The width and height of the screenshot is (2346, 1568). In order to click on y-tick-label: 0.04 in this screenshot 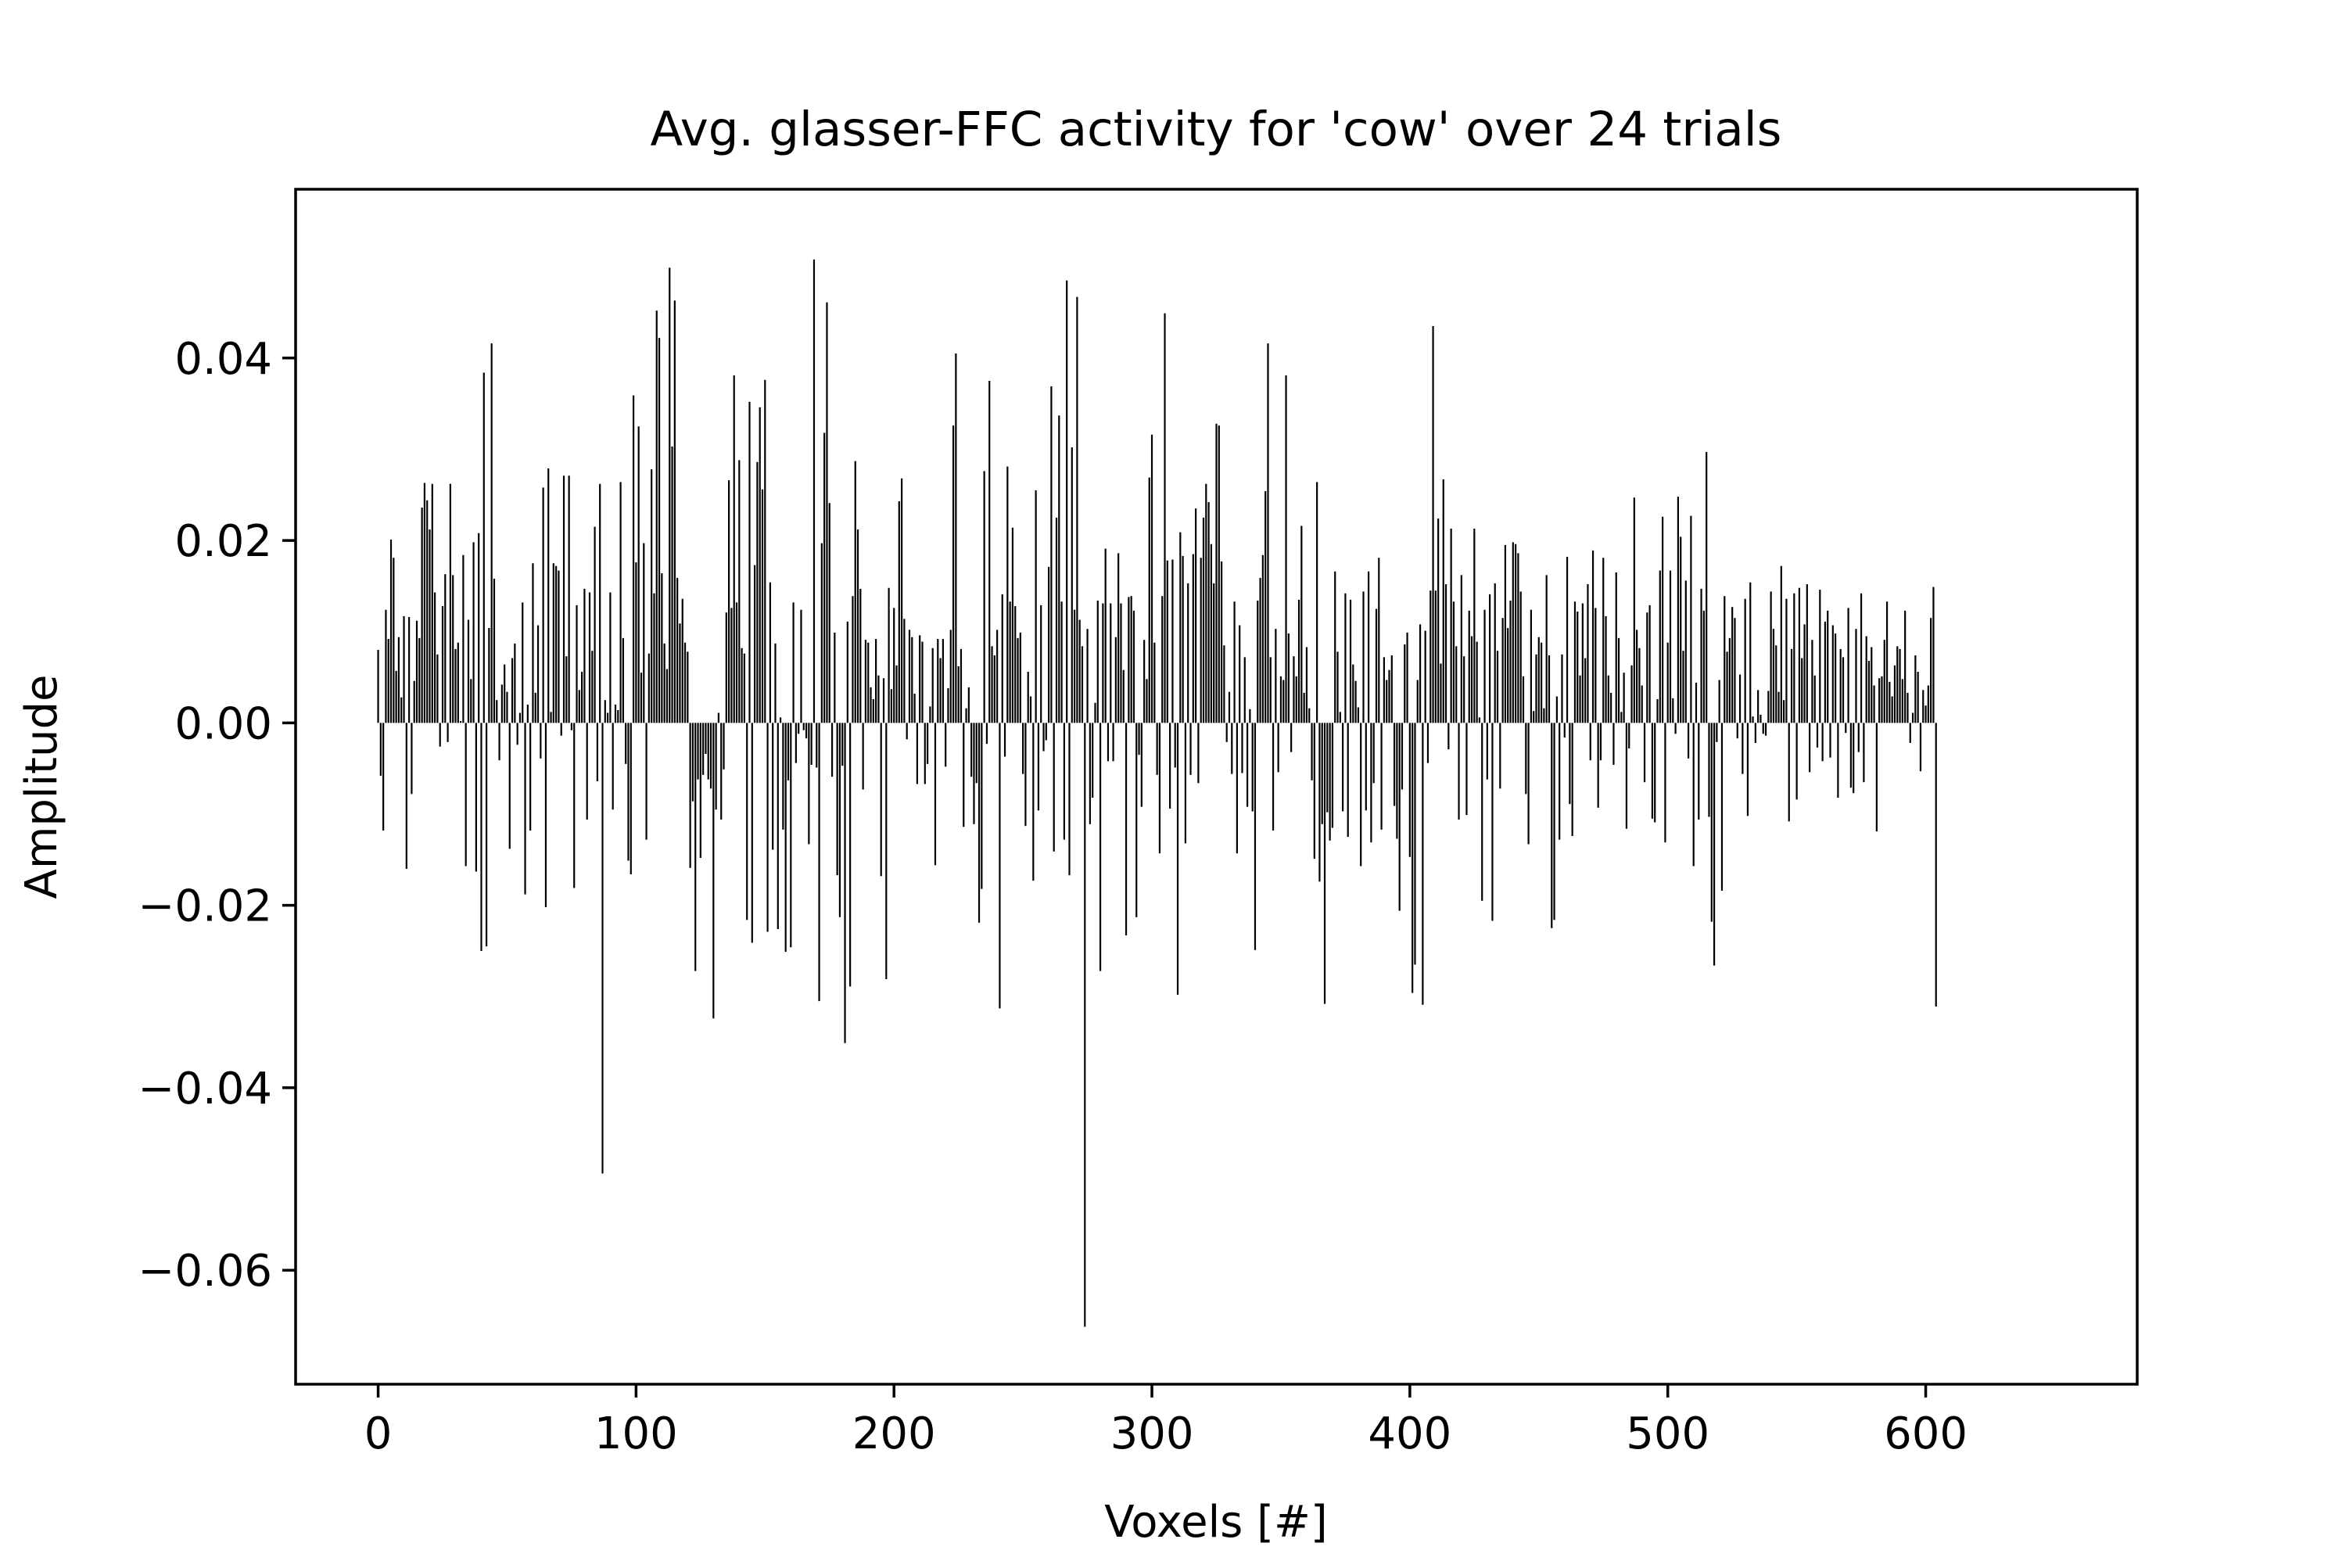, I will do `click(223, 359)`.